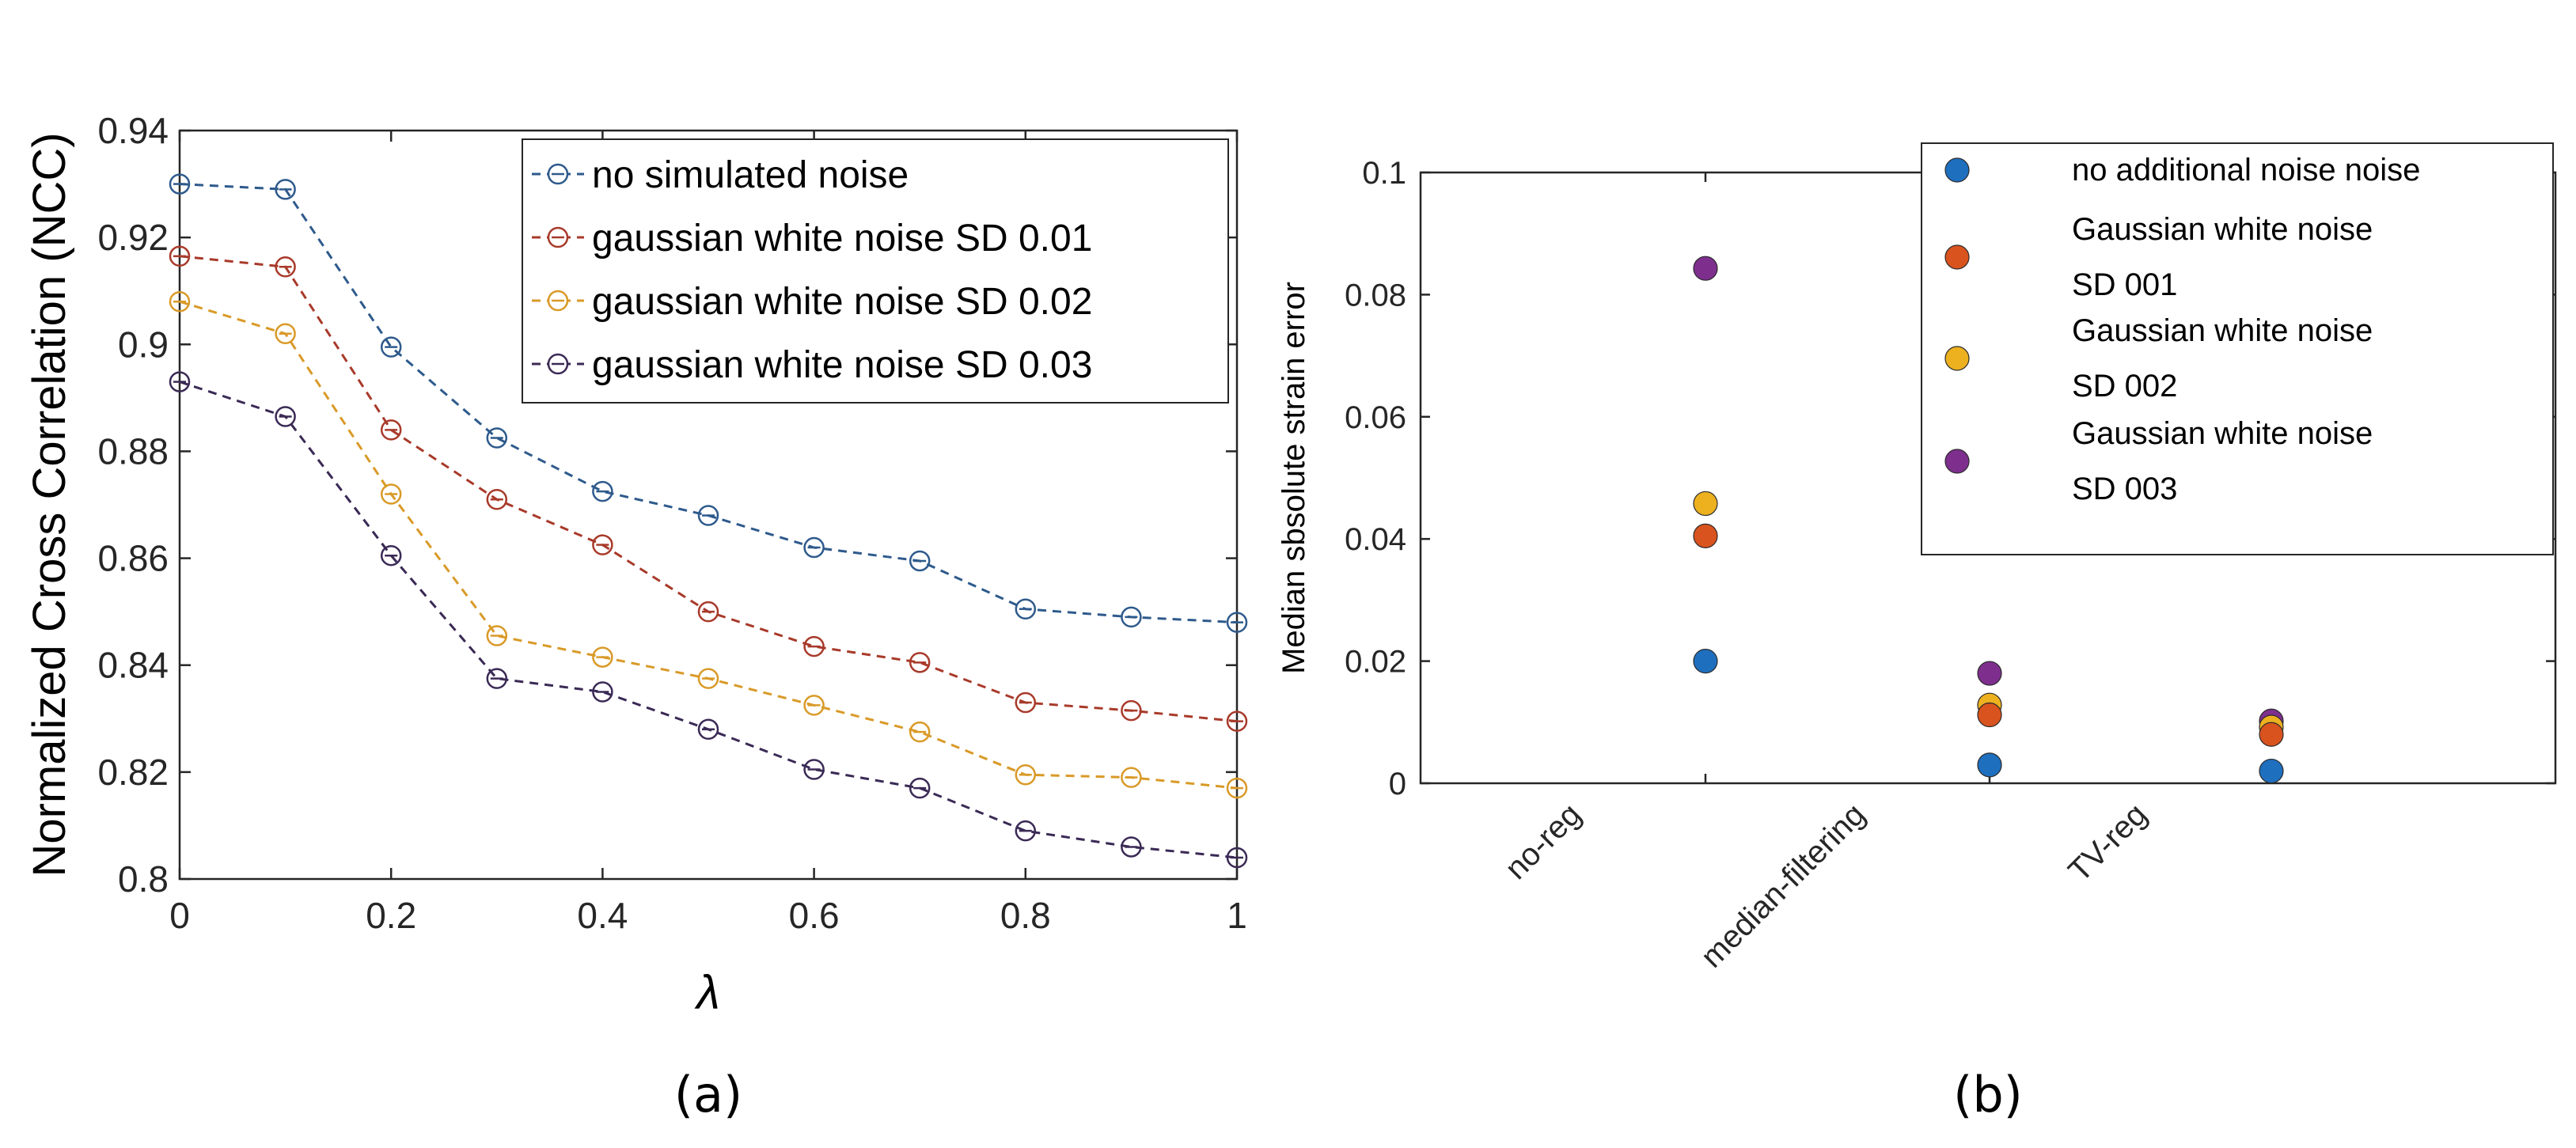 This screenshot has height=1148, width=2576. I want to click on panel-label-a: (a), so click(708, 1094).